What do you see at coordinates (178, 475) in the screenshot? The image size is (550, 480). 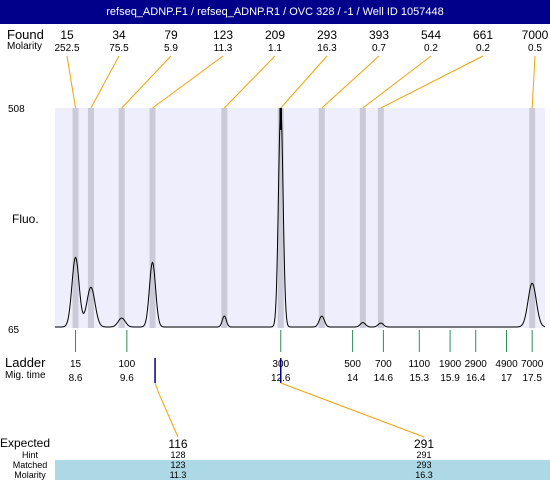 I see `molarity-value: 11.3` at bounding box center [178, 475].